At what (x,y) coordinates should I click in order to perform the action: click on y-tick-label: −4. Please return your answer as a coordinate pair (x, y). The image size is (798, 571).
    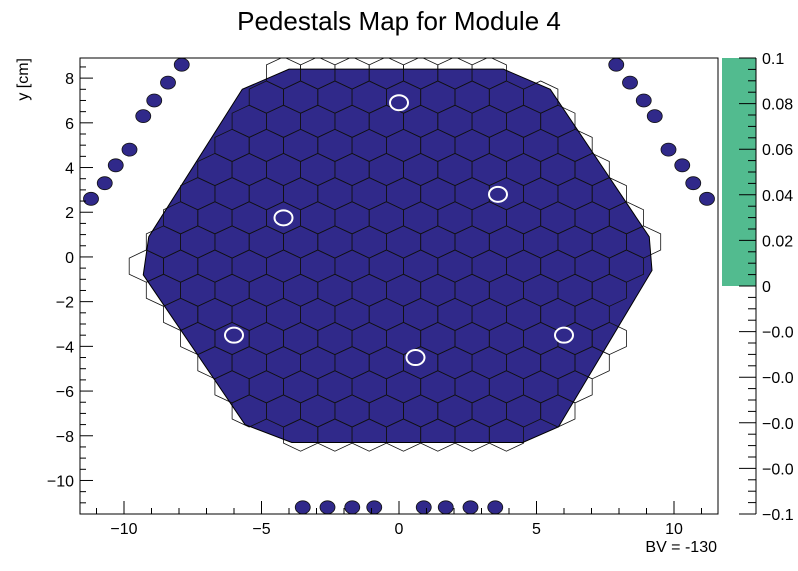
    Looking at the image, I should click on (65, 347).